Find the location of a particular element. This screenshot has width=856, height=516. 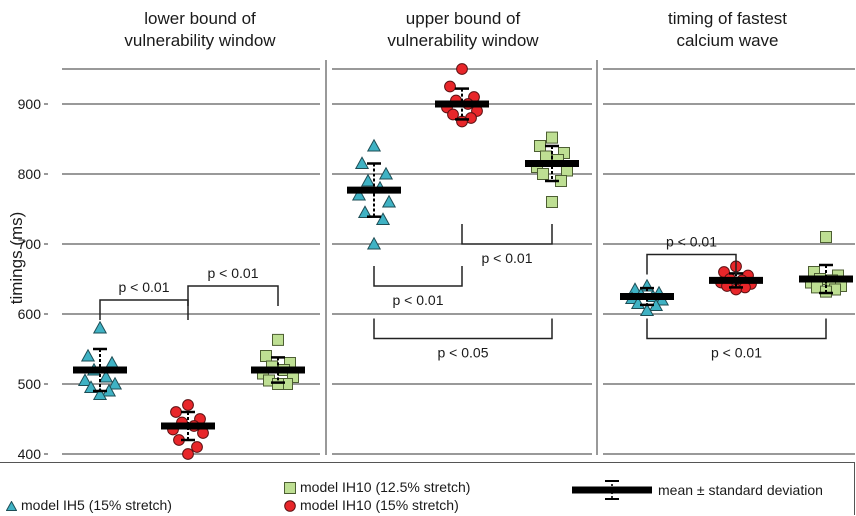

y-tick-label: 800 is located at coordinates (30, 174).